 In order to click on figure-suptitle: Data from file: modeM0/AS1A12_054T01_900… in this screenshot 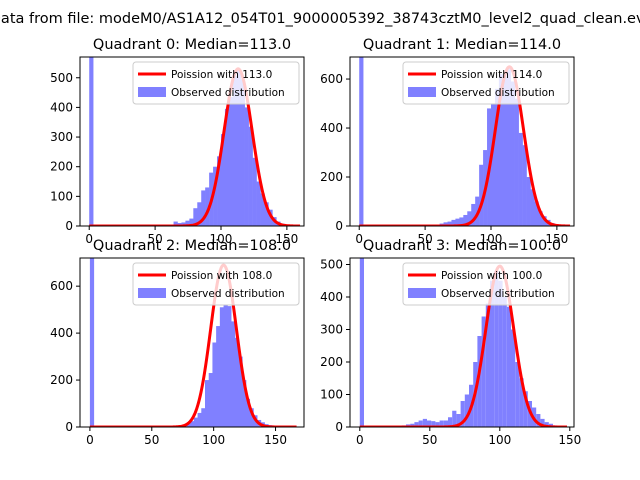, I will do `click(320, 19)`.